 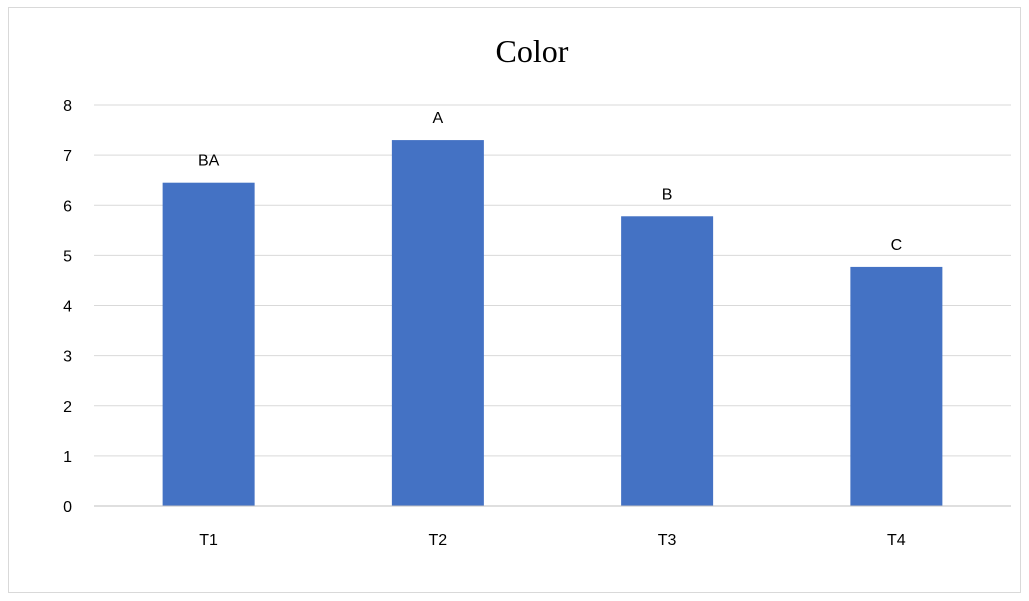 I want to click on y-tick-label: 7, so click(x=67, y=156).